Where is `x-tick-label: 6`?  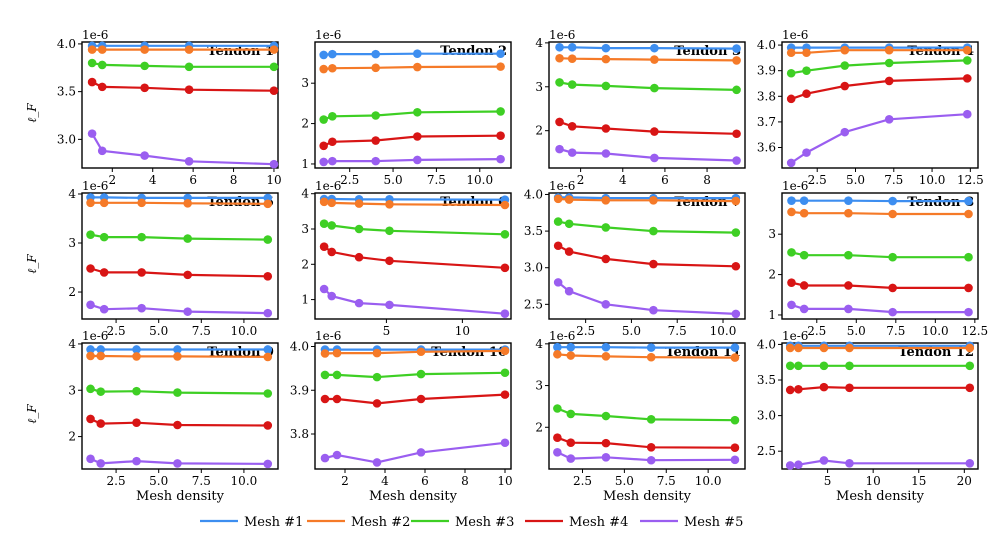
x-tick-label: 6 is located at coordinates (425, 481).